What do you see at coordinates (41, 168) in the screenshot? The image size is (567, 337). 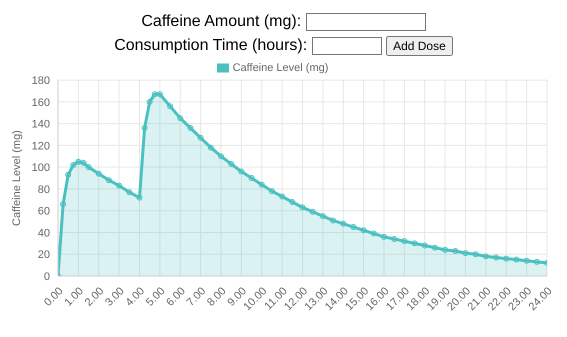 I see `y-tick-label: 100` at bounding box center [41, 168].